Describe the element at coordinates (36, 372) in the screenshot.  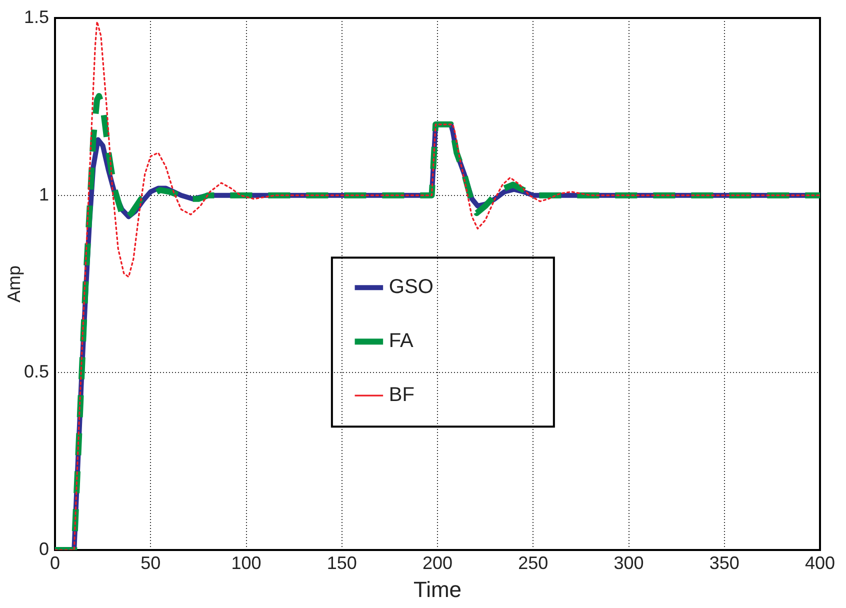
I see `y-tick-label: 0.5` at that location.